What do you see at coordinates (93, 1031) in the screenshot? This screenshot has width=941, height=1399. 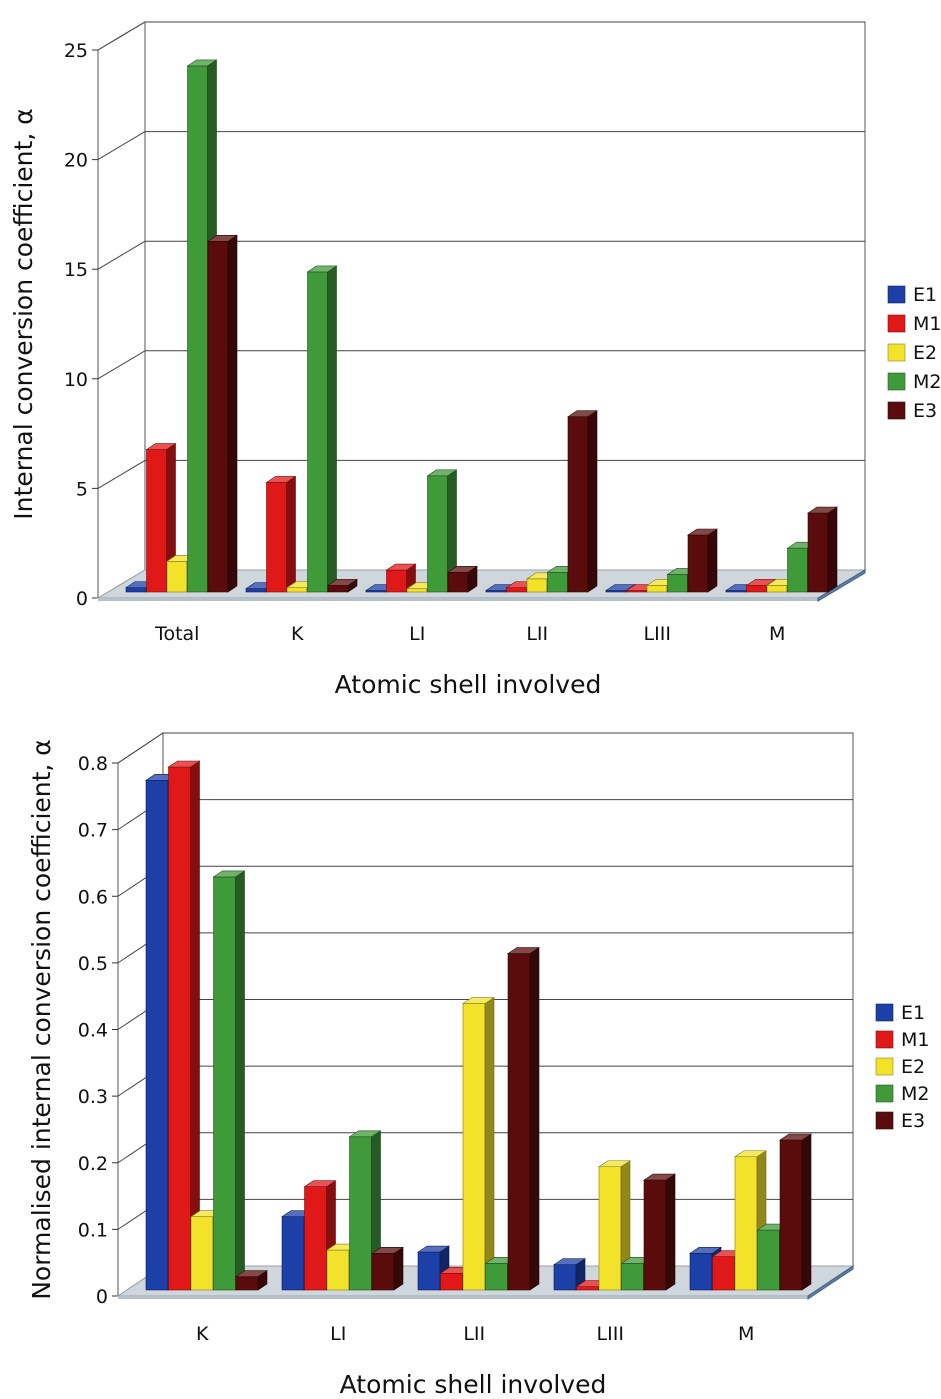 I see `y-tick-label: 0.4` at bounding box center [93, 1031].